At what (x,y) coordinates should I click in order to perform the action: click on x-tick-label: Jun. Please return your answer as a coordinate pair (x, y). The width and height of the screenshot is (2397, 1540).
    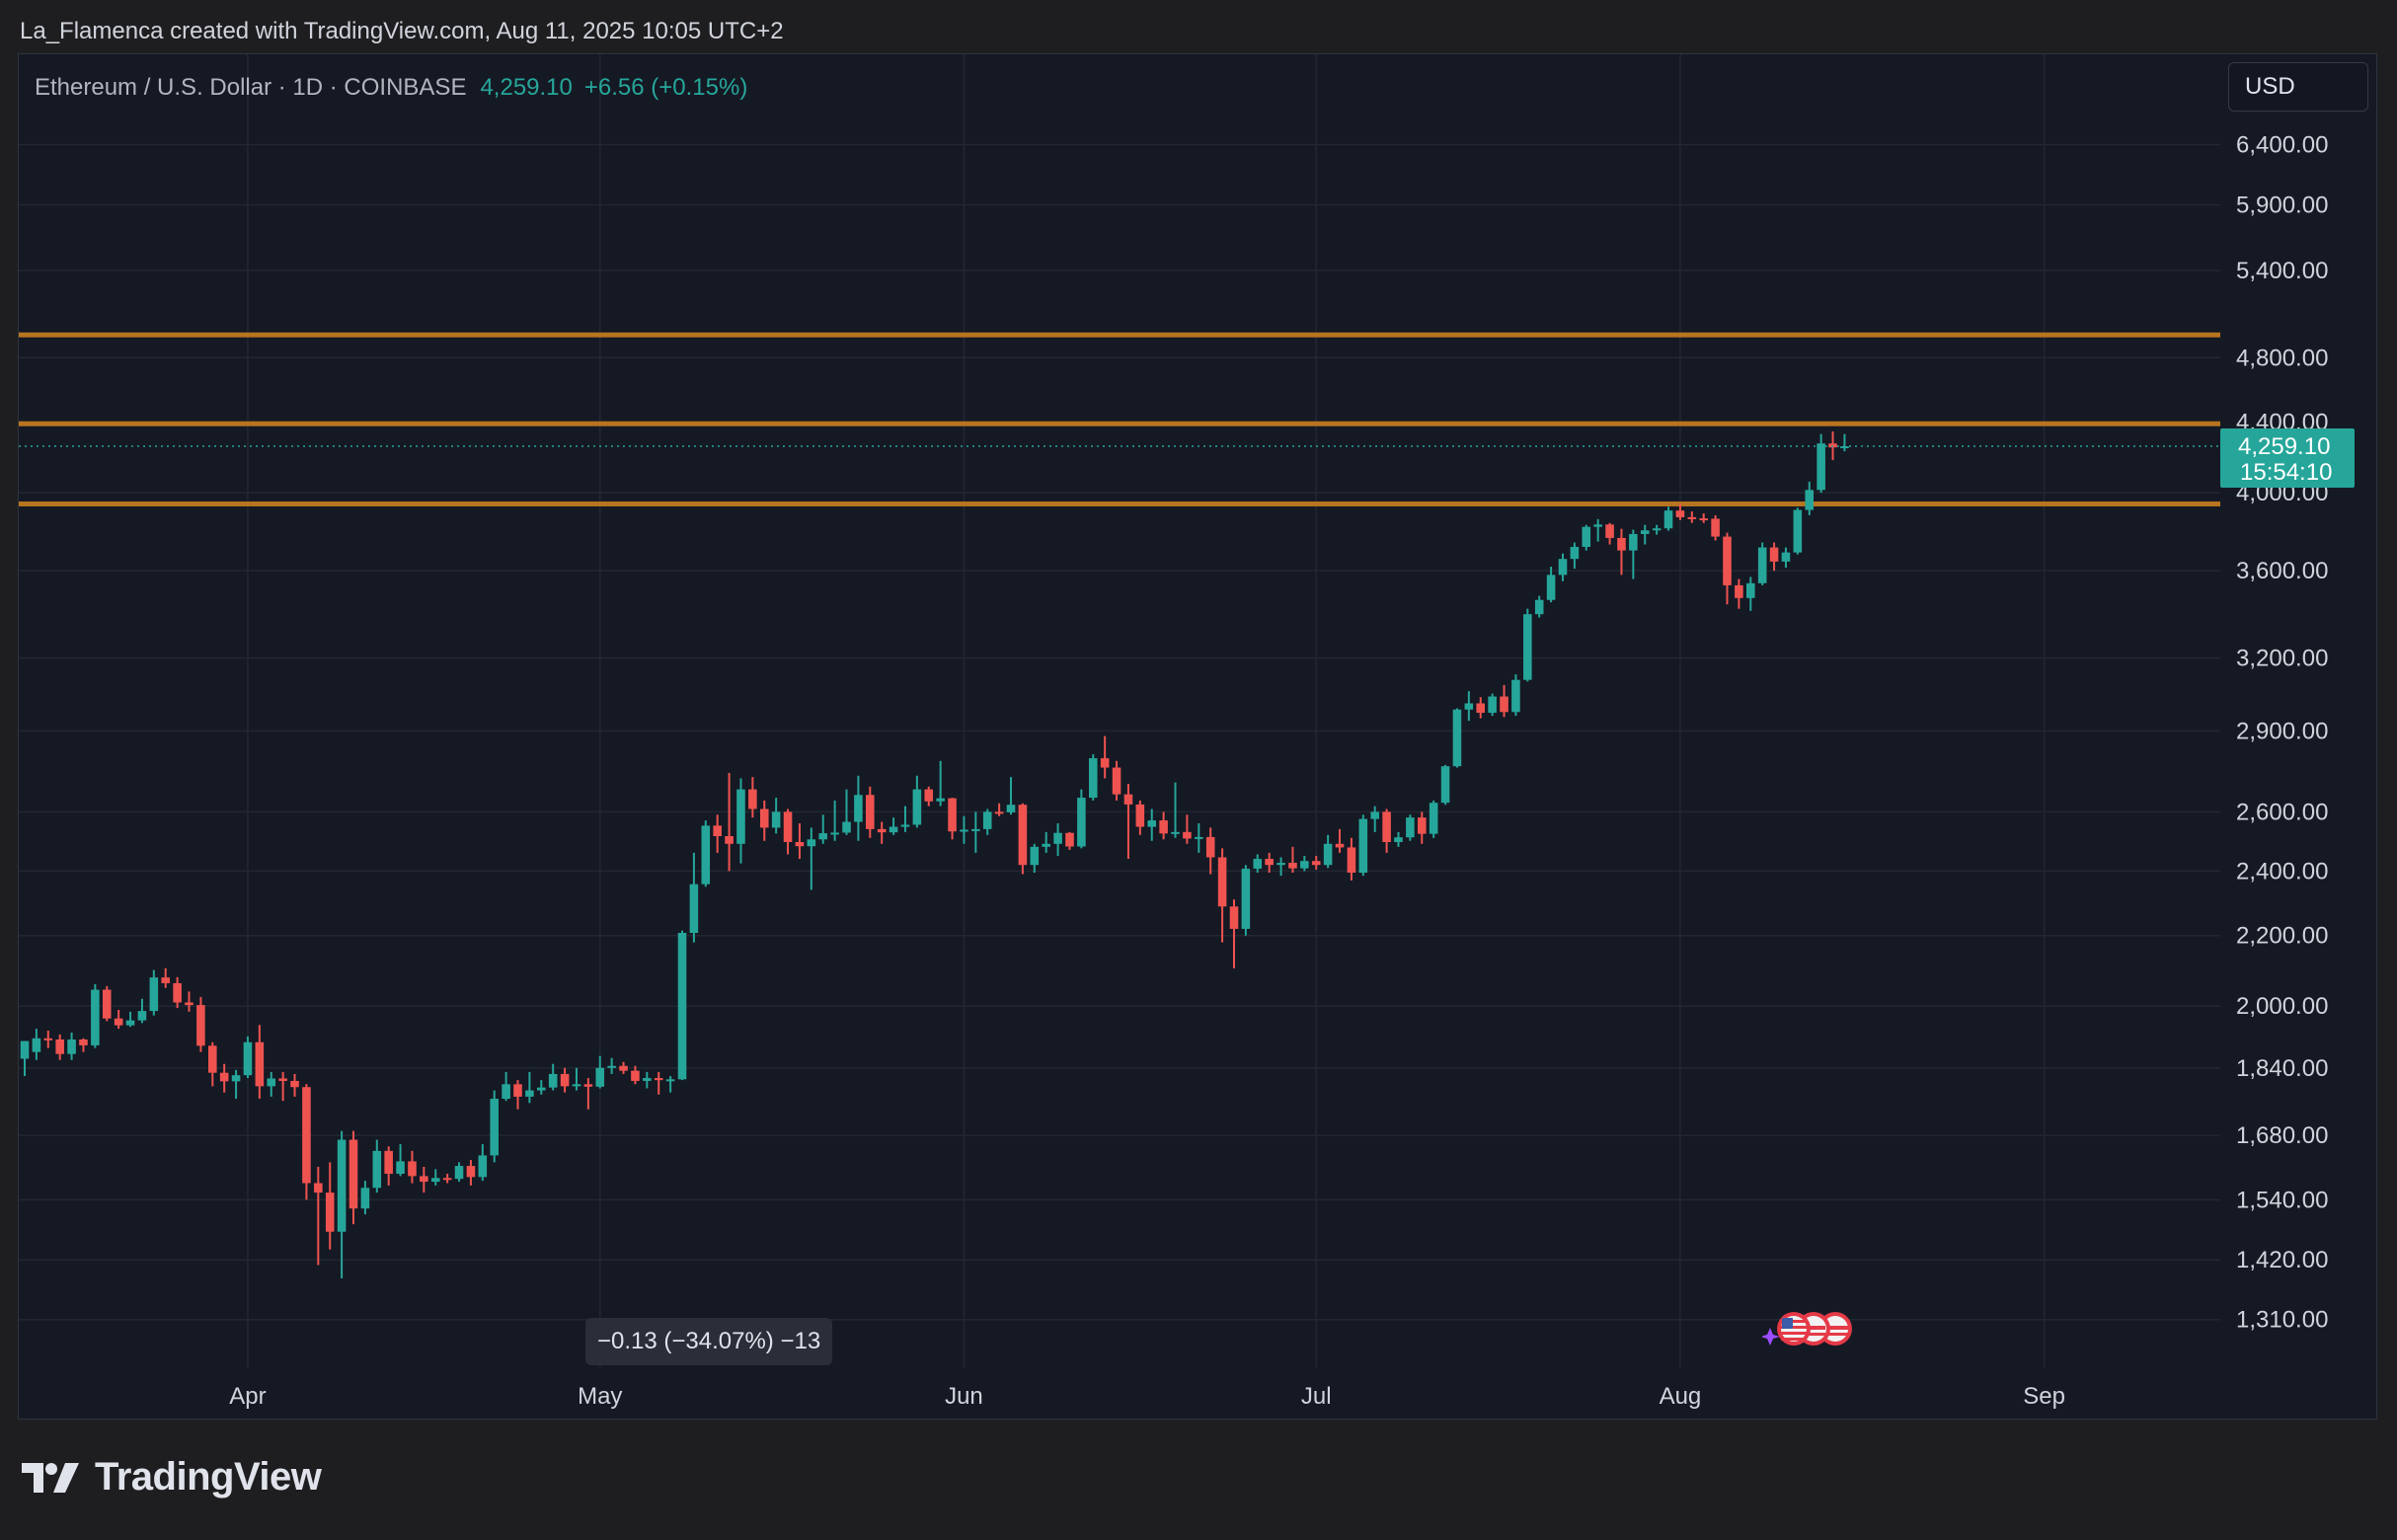
    Looking at the image, I should click on (964, 1396).